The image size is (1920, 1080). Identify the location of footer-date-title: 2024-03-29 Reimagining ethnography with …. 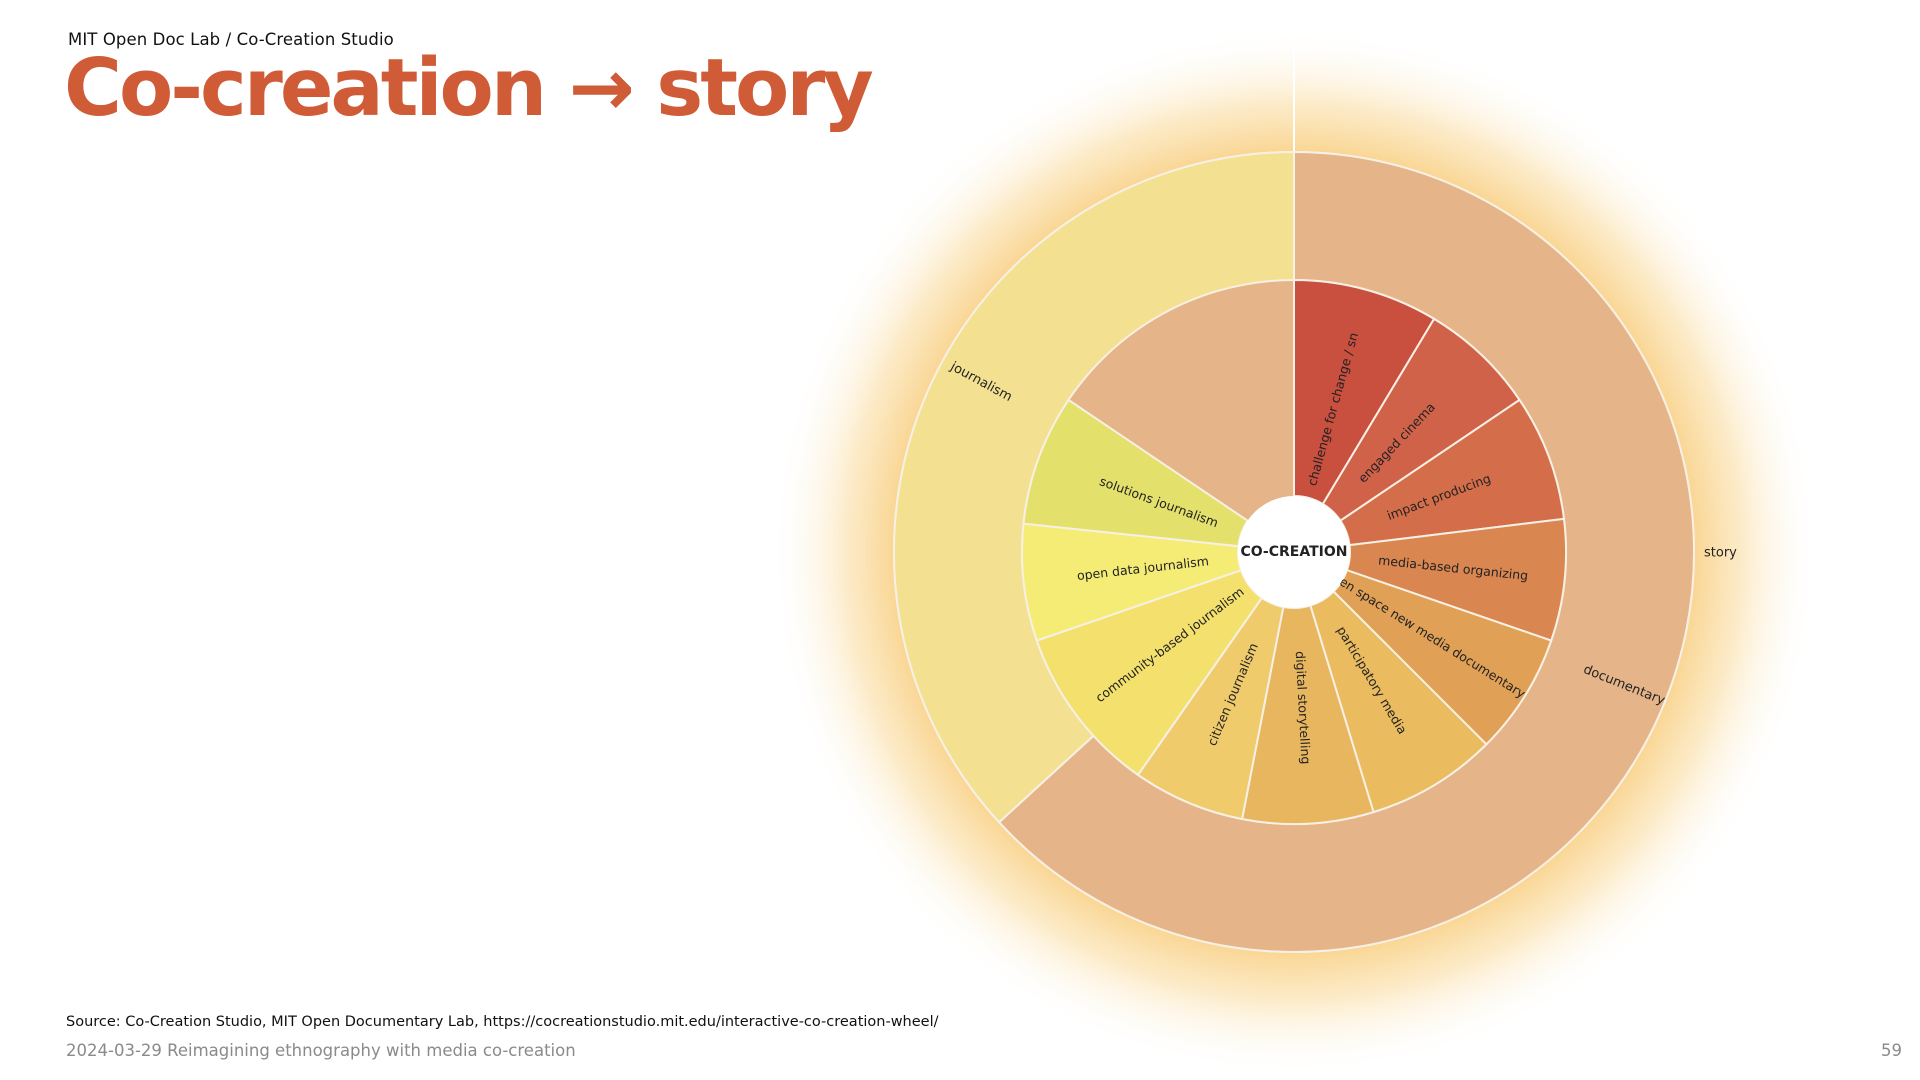
(321, 1050).